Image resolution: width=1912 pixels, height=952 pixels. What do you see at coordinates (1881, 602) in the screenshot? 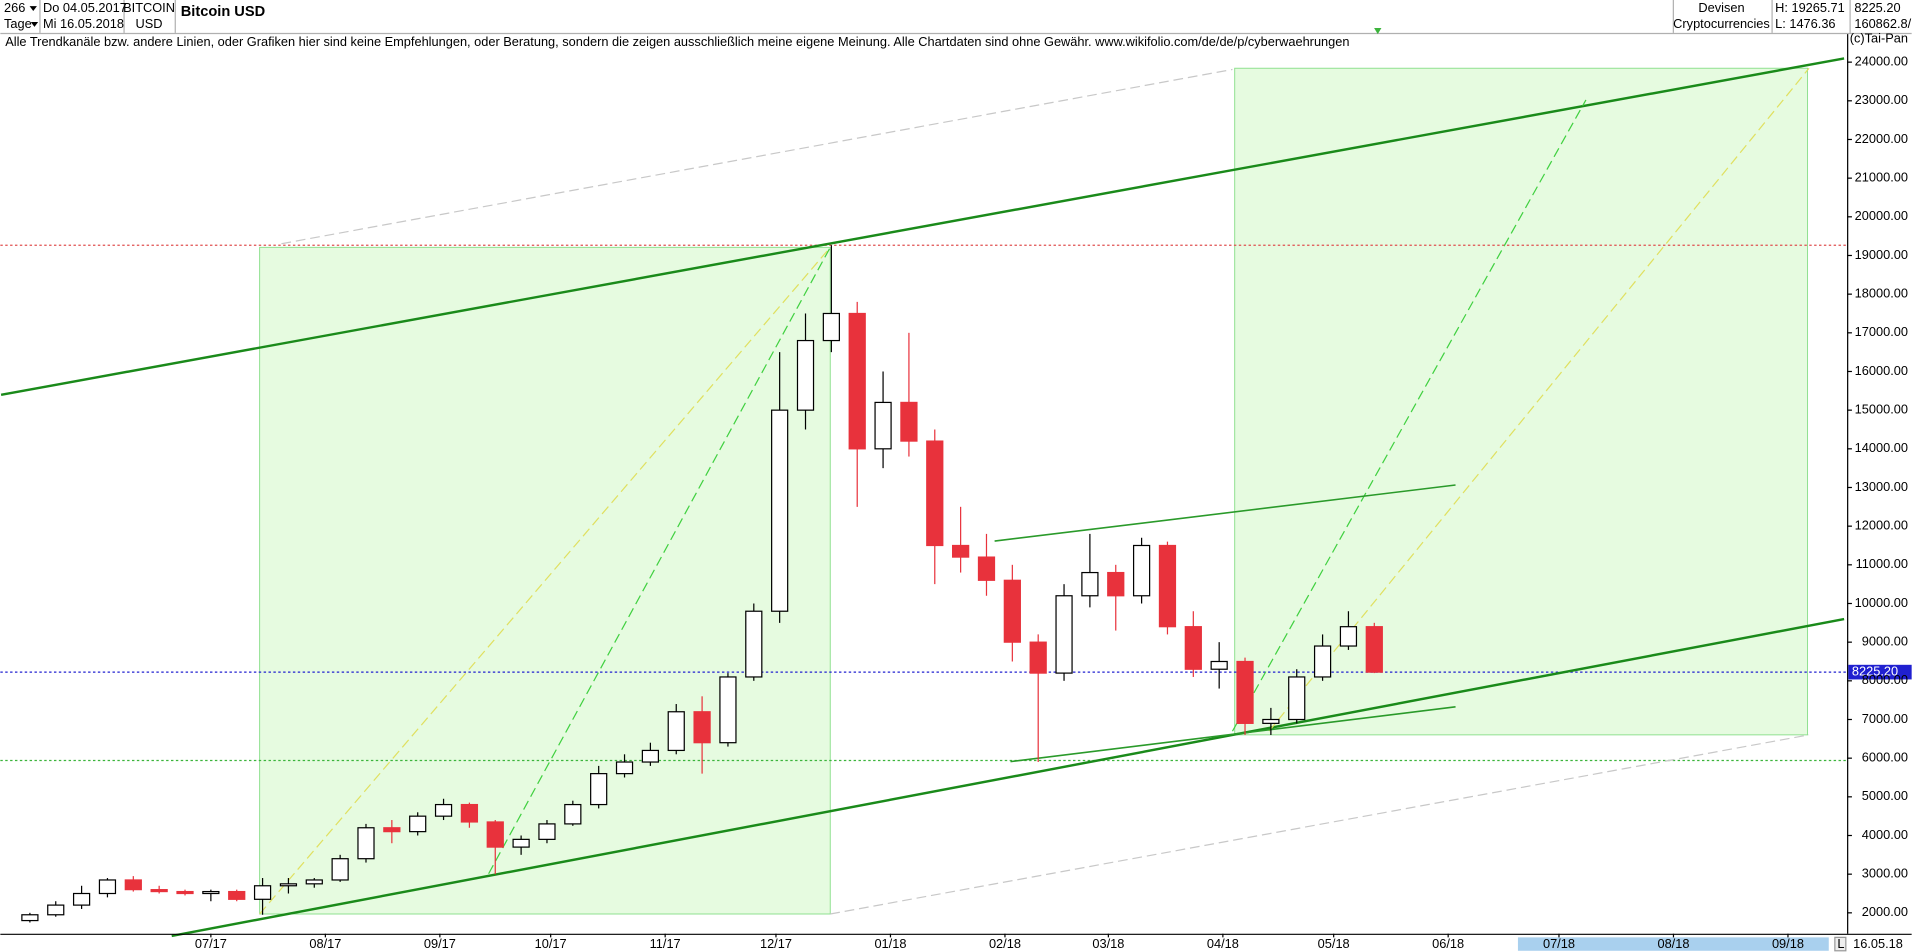
I see `y-tick-label: 10000.00` at bounding box center [1881, 602].